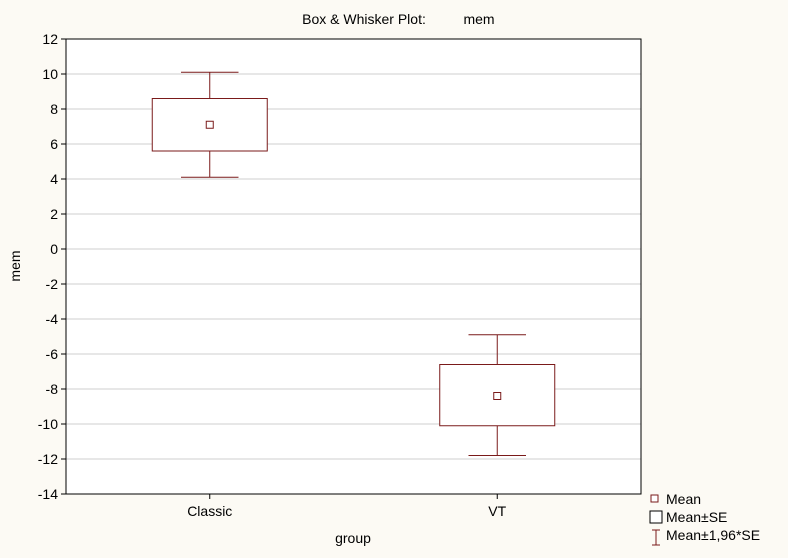 This screenshot has width=788, height=558. Describe the element at coordinates (347, 506) in the screenshot. I see `x-axis-ticks: Classic VT` at that location.